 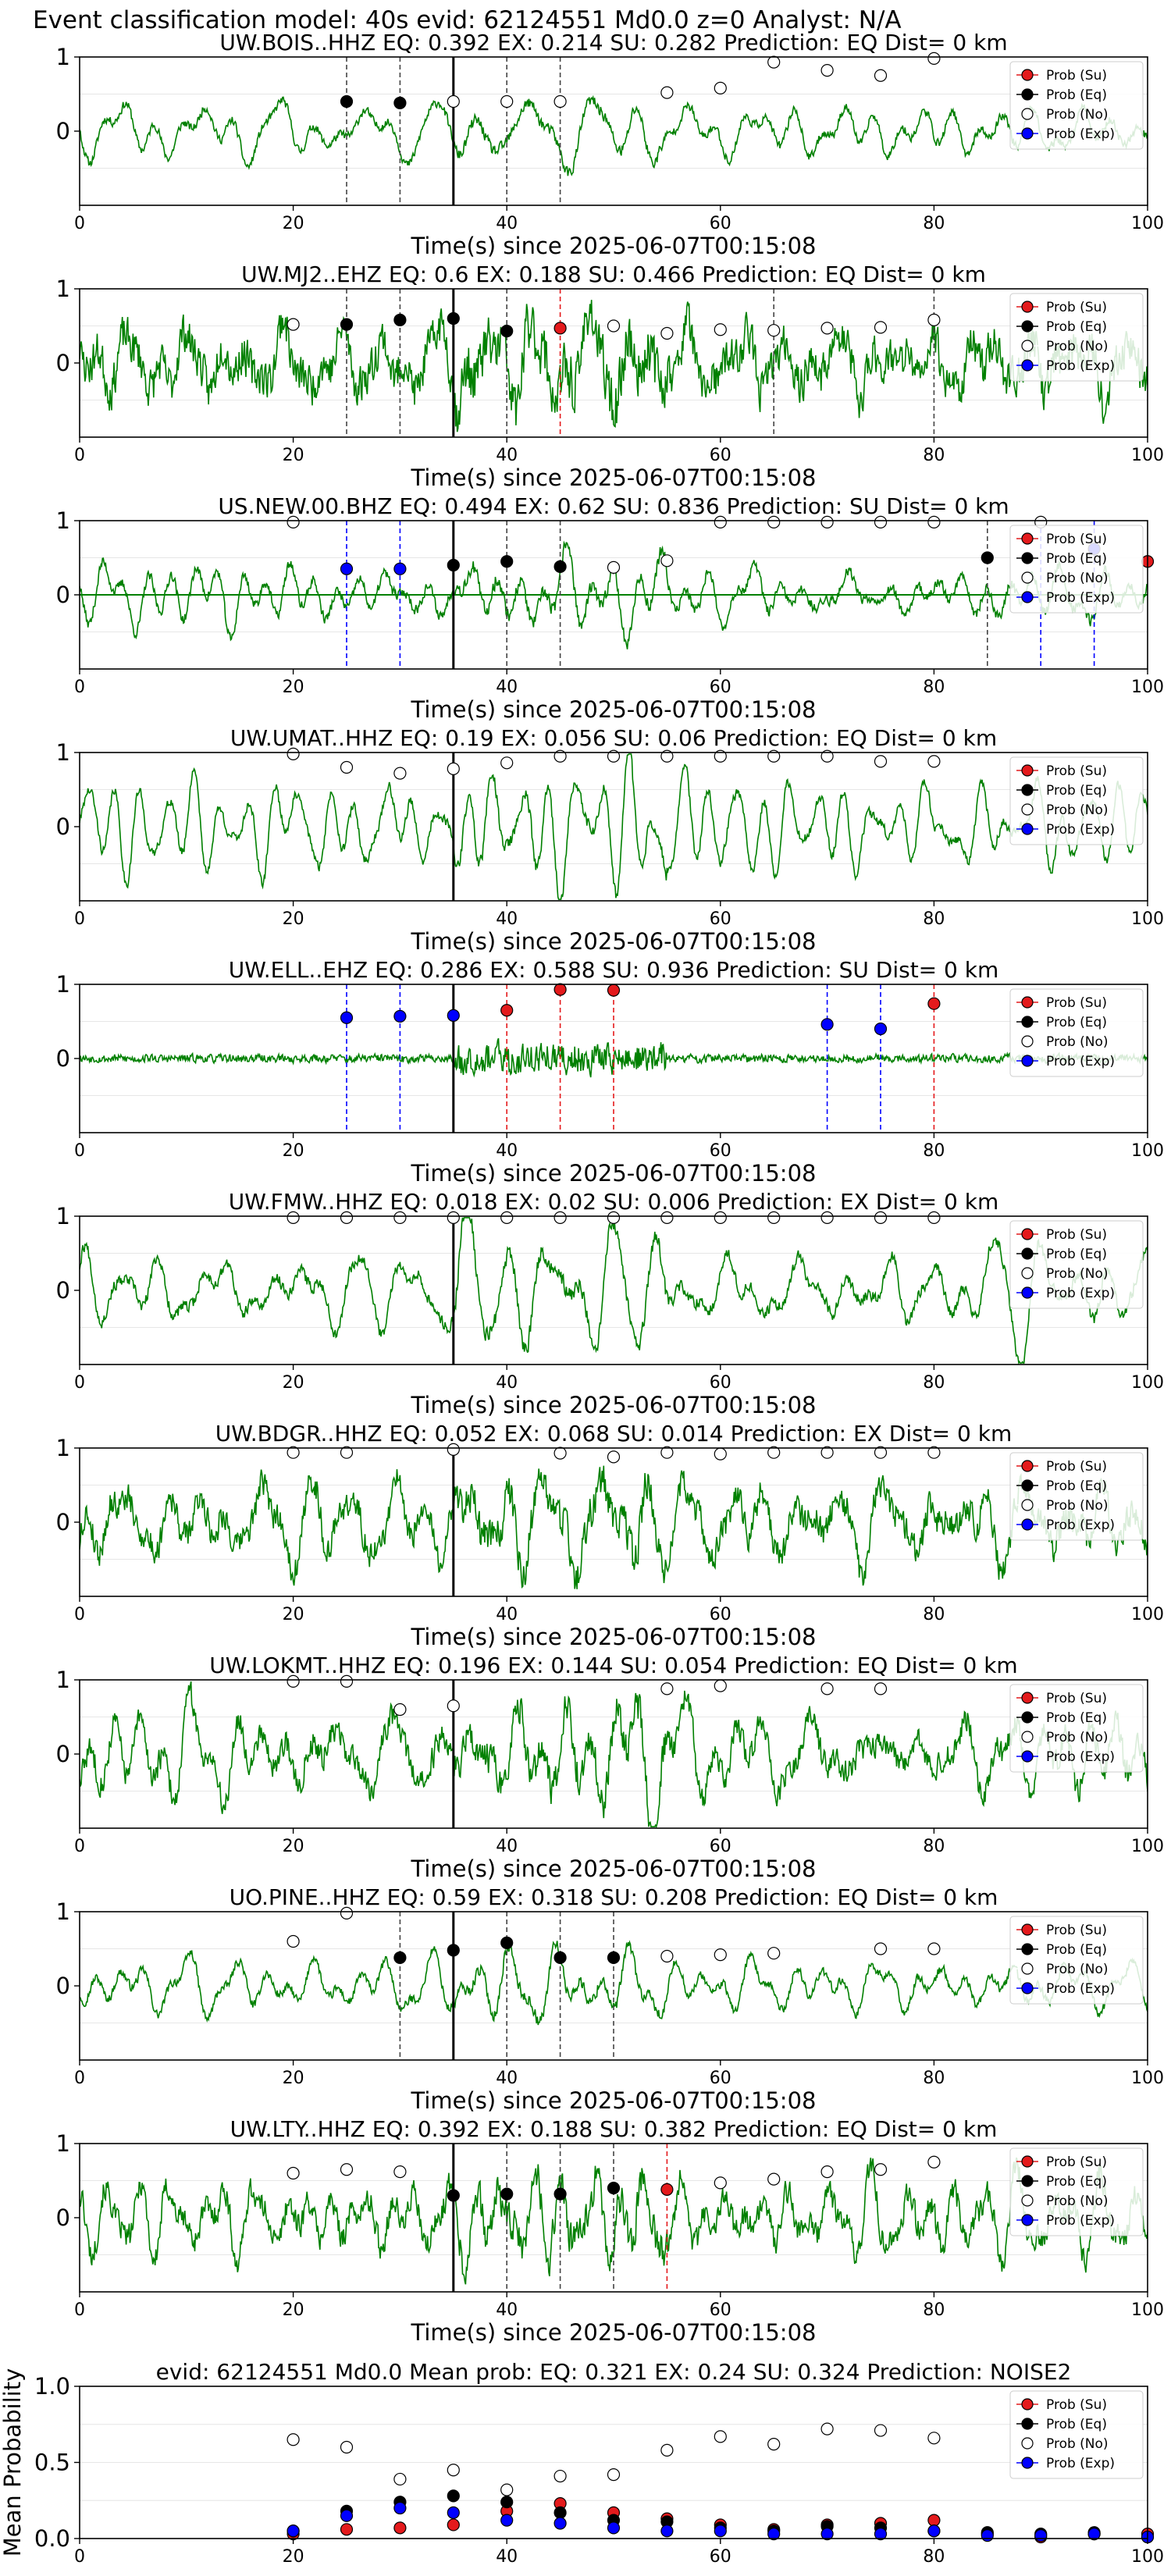 I want to click on y-tick-label: 0.5, so click(x=52, y=2463).